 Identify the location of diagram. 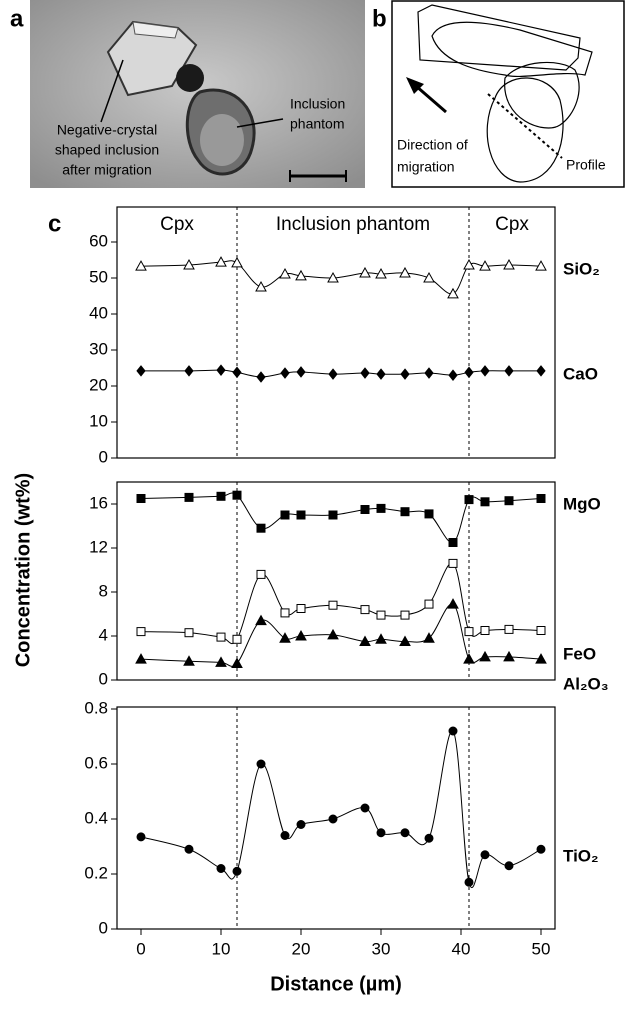
(508, 94).